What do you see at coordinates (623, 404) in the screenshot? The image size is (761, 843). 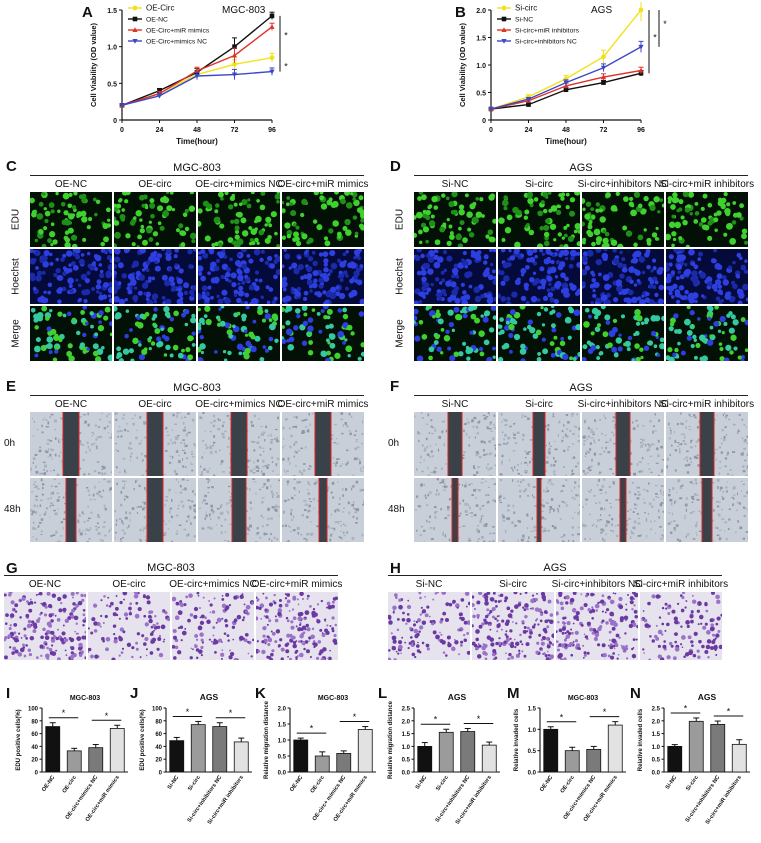 I see `column-label: Si-circ+inhibitors NC` at bounding box center [623, 404].